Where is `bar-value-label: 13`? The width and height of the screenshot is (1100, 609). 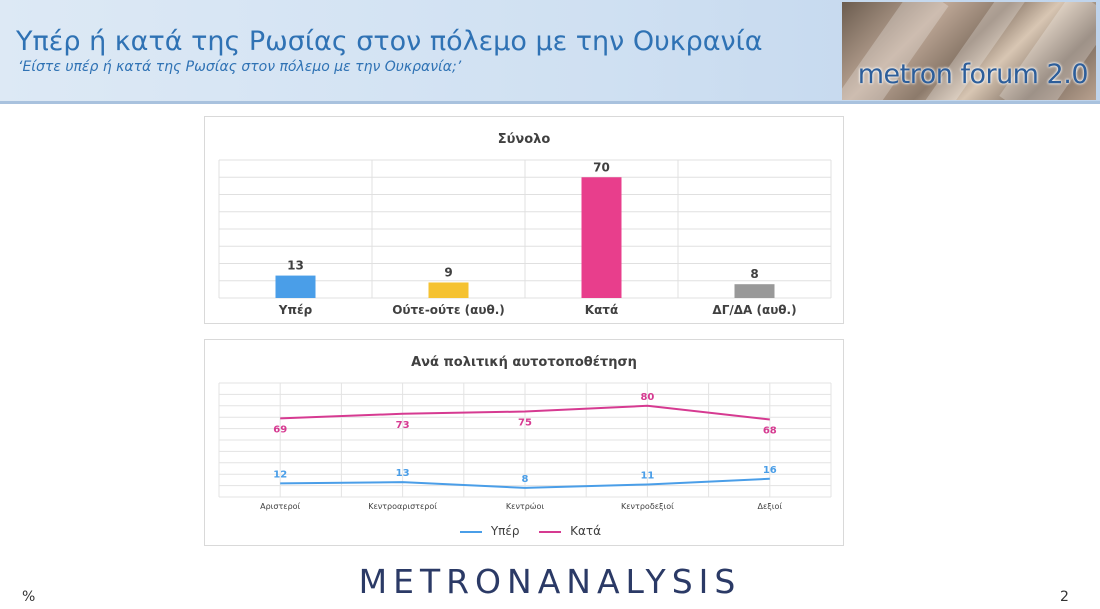 bar-value-label: 13 is located at coordinates (295, 266).